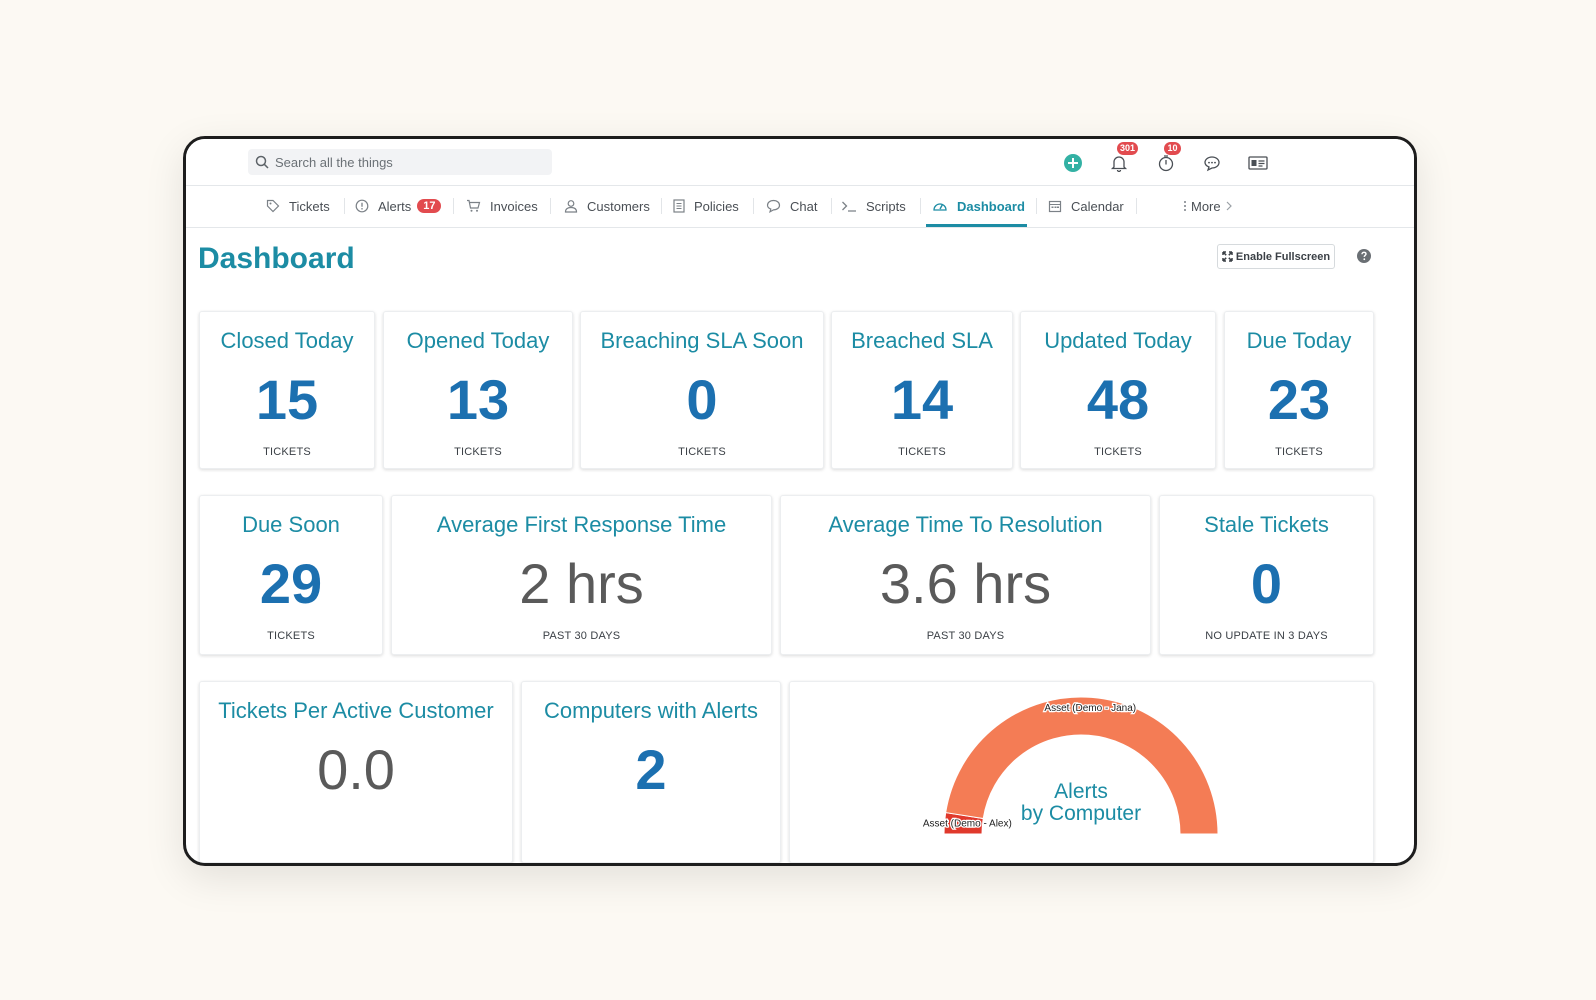 The image size is (1596, 1000). I want to click on search-box, so click(400, 162).